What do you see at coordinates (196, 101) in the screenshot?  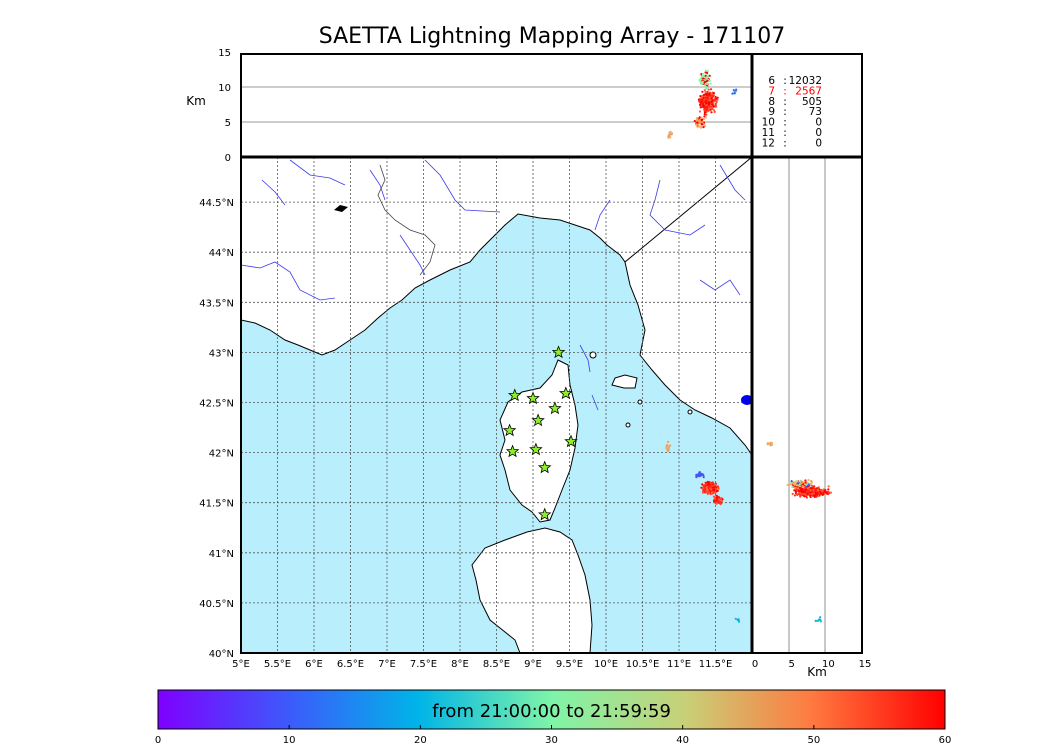 I see `altitude-axis-label: Km` at bounding box center [196, 101].